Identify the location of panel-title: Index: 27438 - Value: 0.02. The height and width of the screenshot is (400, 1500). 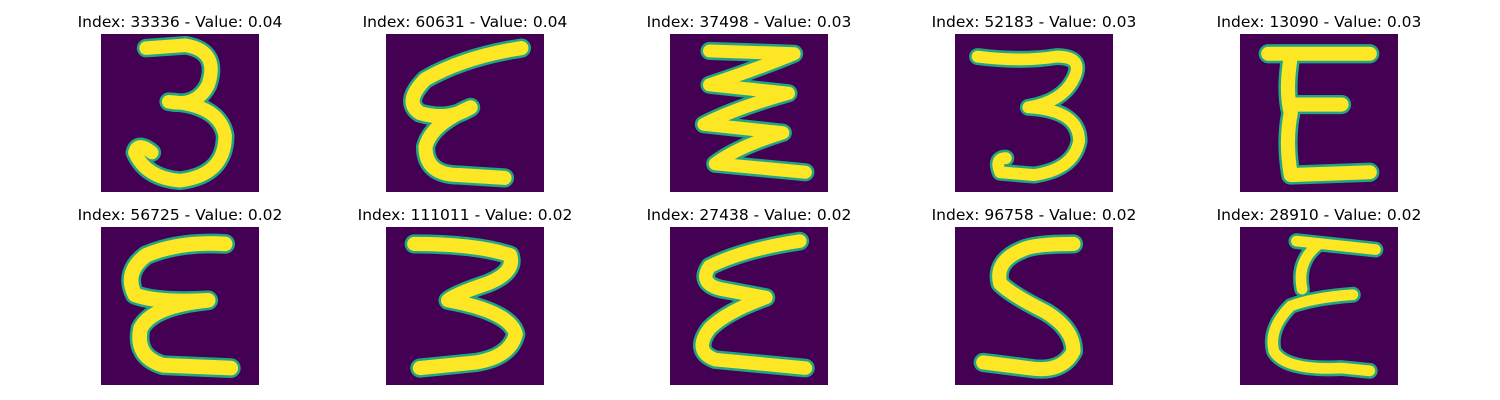
(749, 215).